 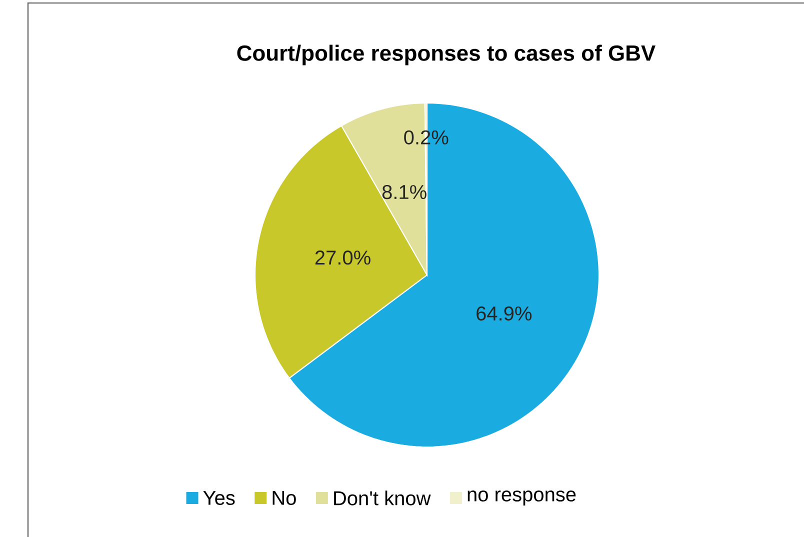 What do you see at coordinates (342, 257) in the screenshot?
I see `data-label: 27.0%` at bounding box center [342, 257].